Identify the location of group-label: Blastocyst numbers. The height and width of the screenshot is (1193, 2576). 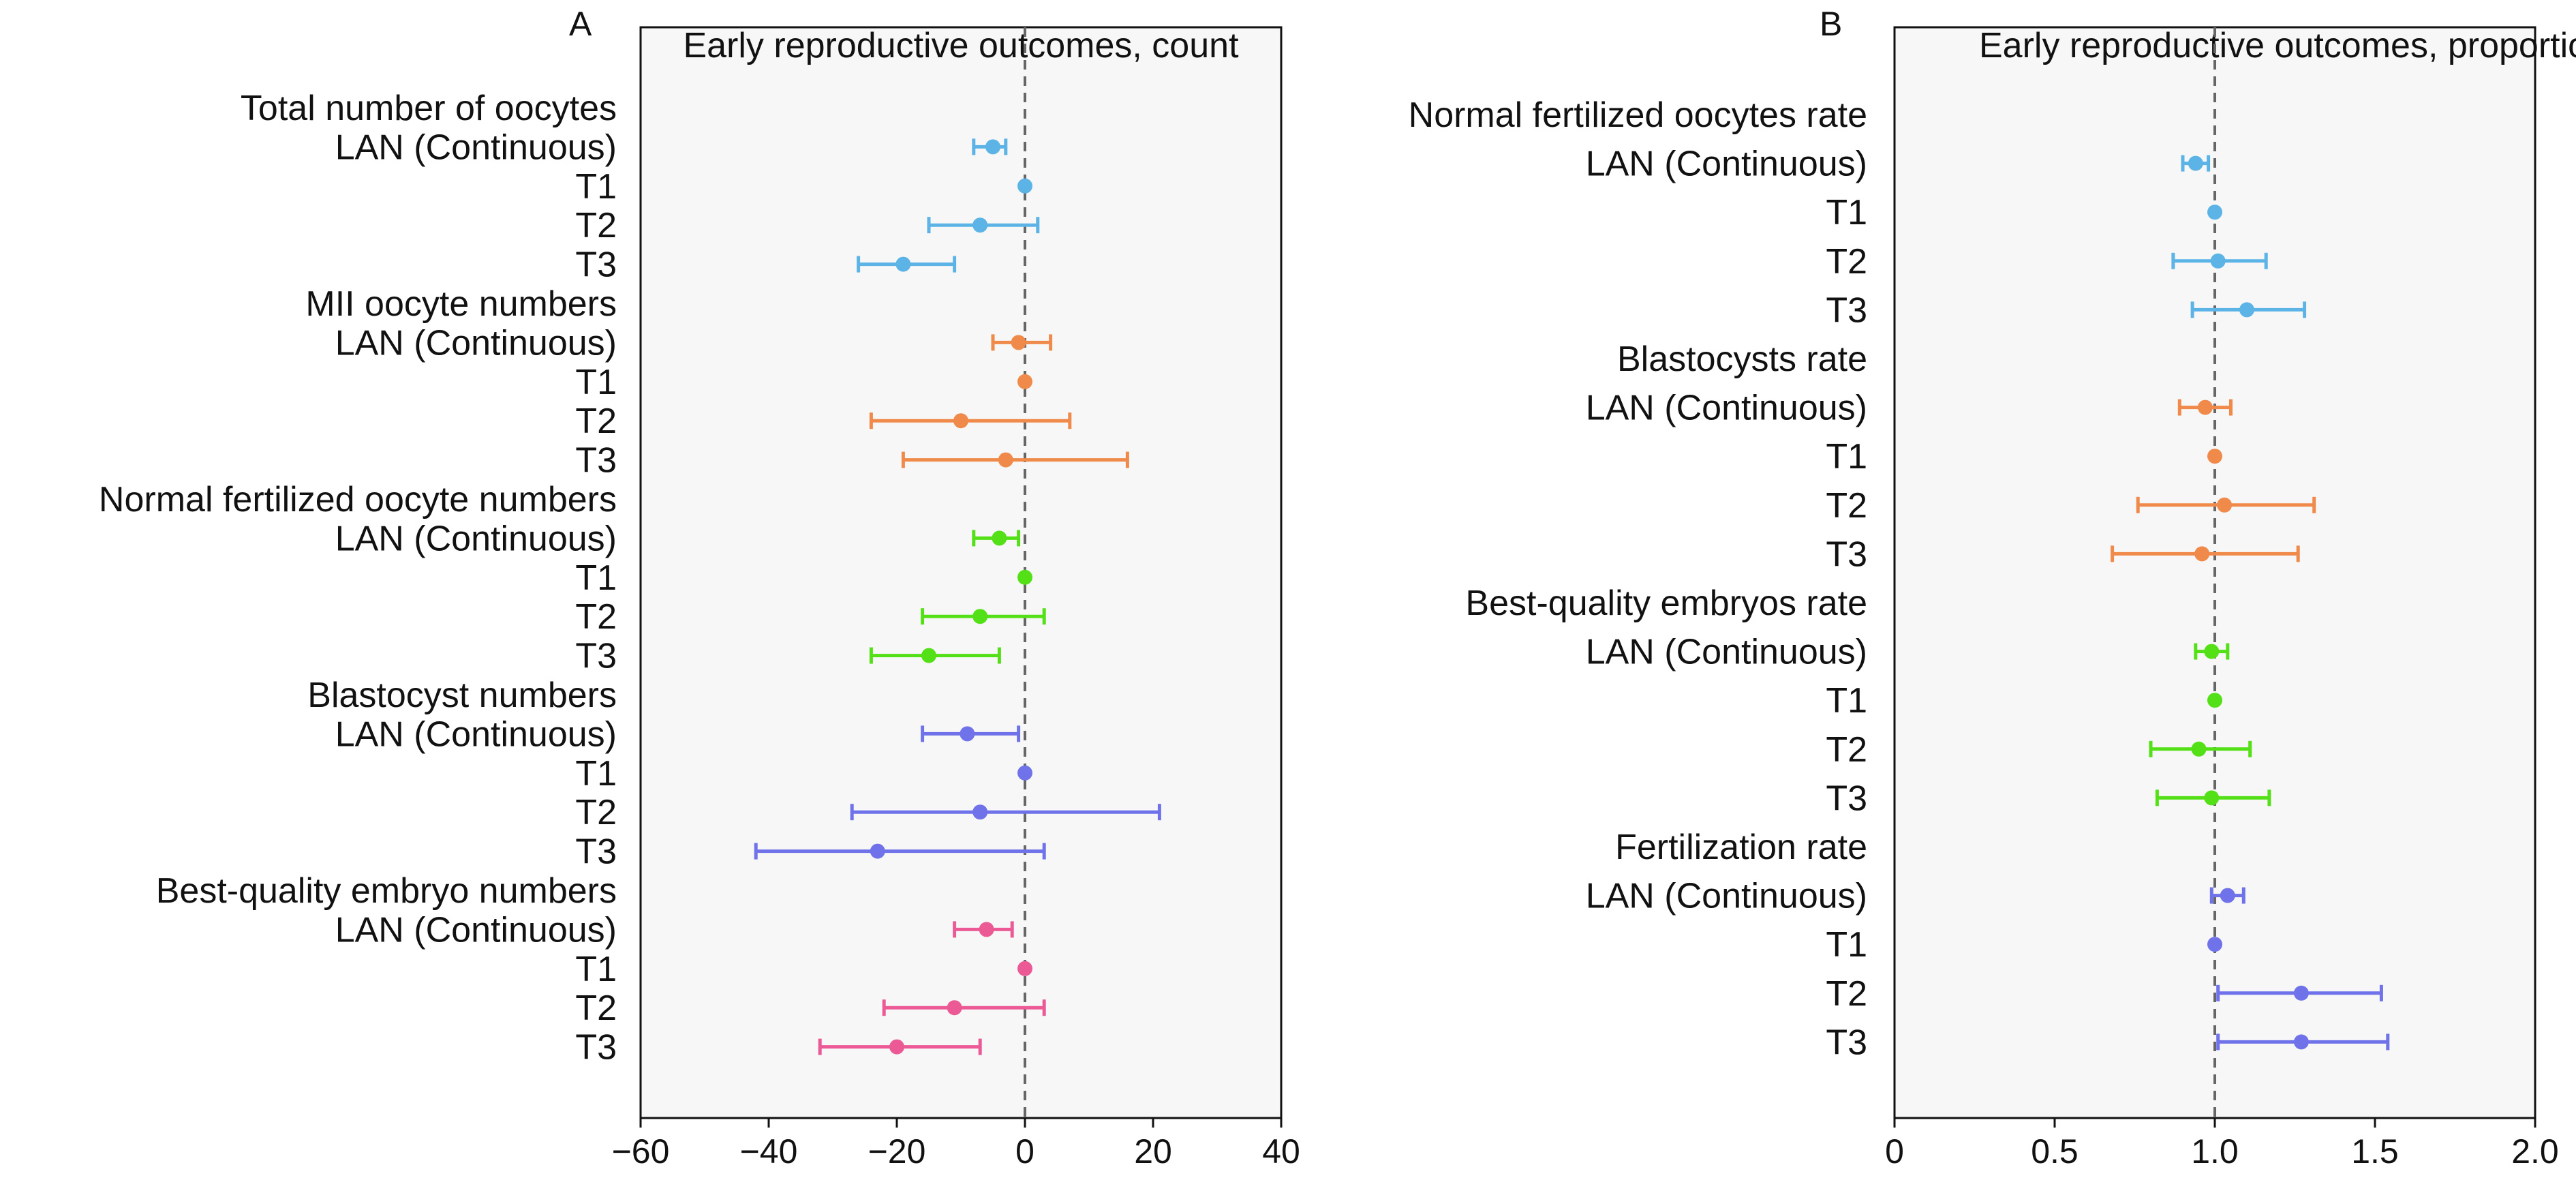
(462, 695).